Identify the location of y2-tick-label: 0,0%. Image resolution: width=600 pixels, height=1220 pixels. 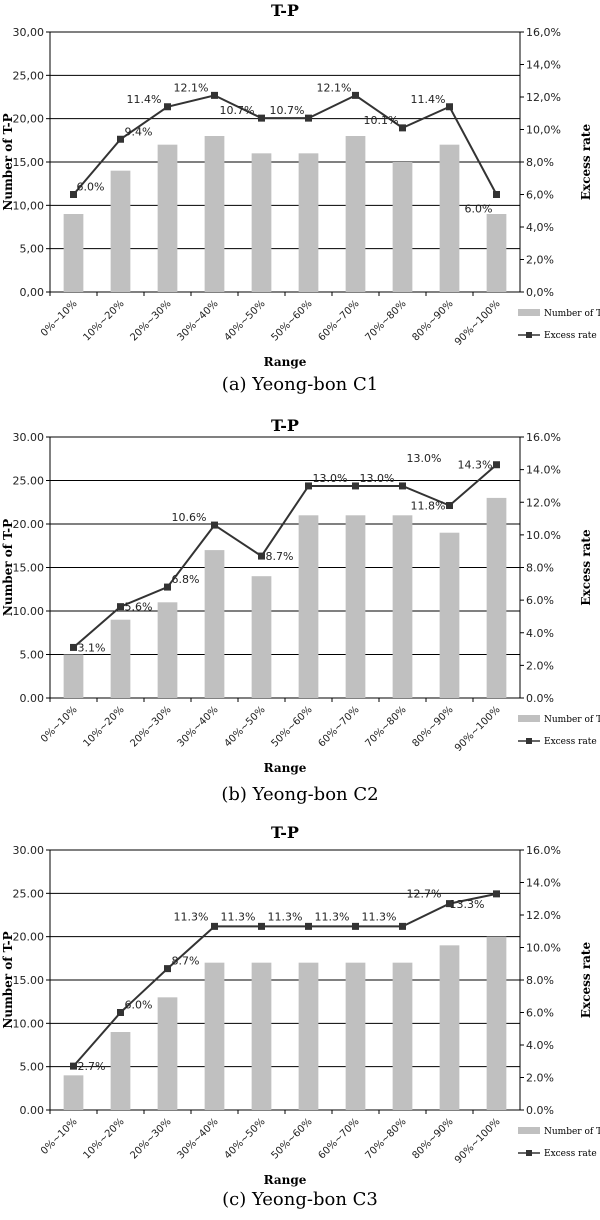
(540, 292).